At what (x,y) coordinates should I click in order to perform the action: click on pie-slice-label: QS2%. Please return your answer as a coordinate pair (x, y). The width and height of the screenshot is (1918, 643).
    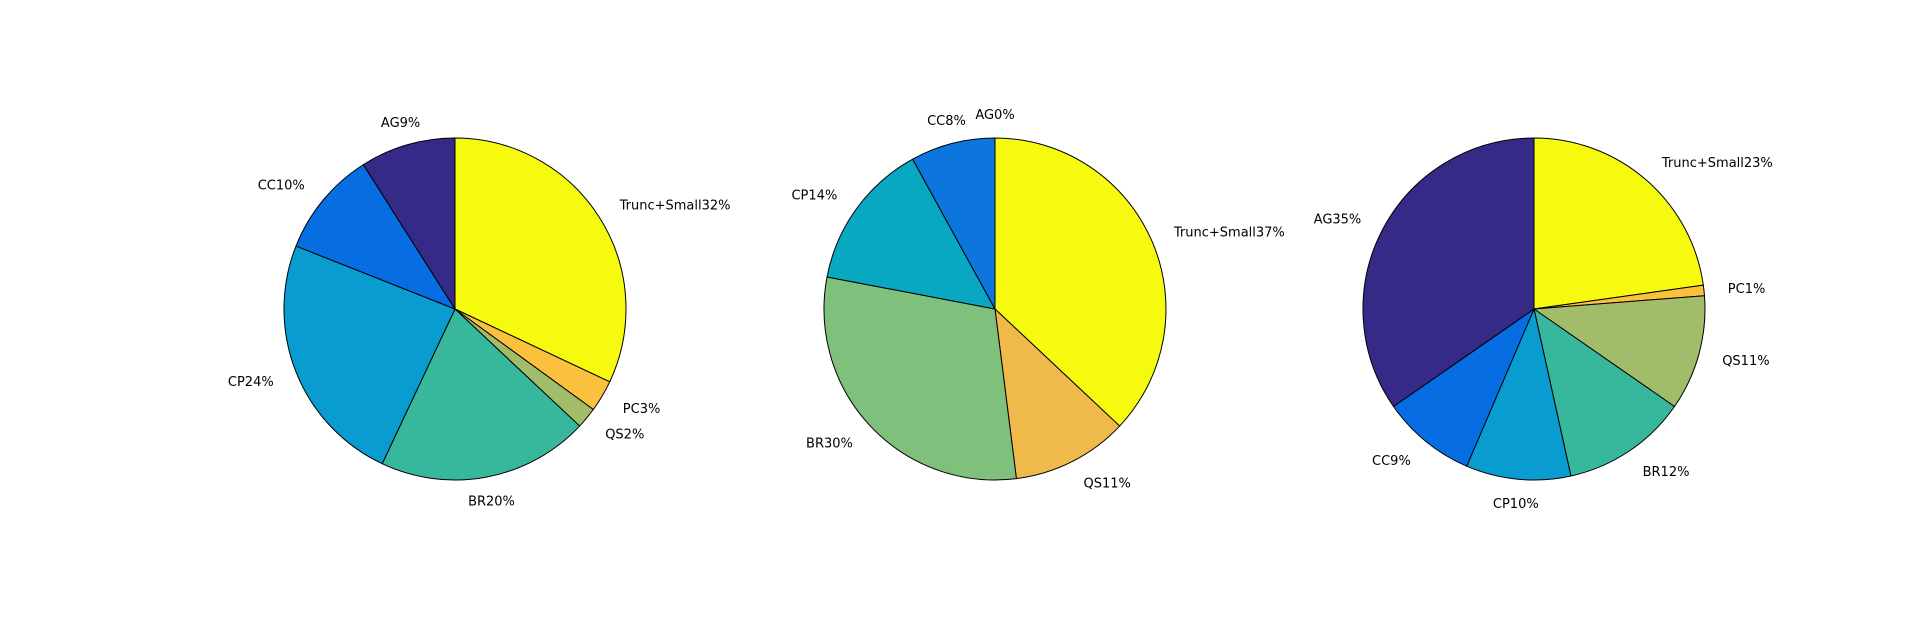
    Looking at the image, I should click on (624, 434).